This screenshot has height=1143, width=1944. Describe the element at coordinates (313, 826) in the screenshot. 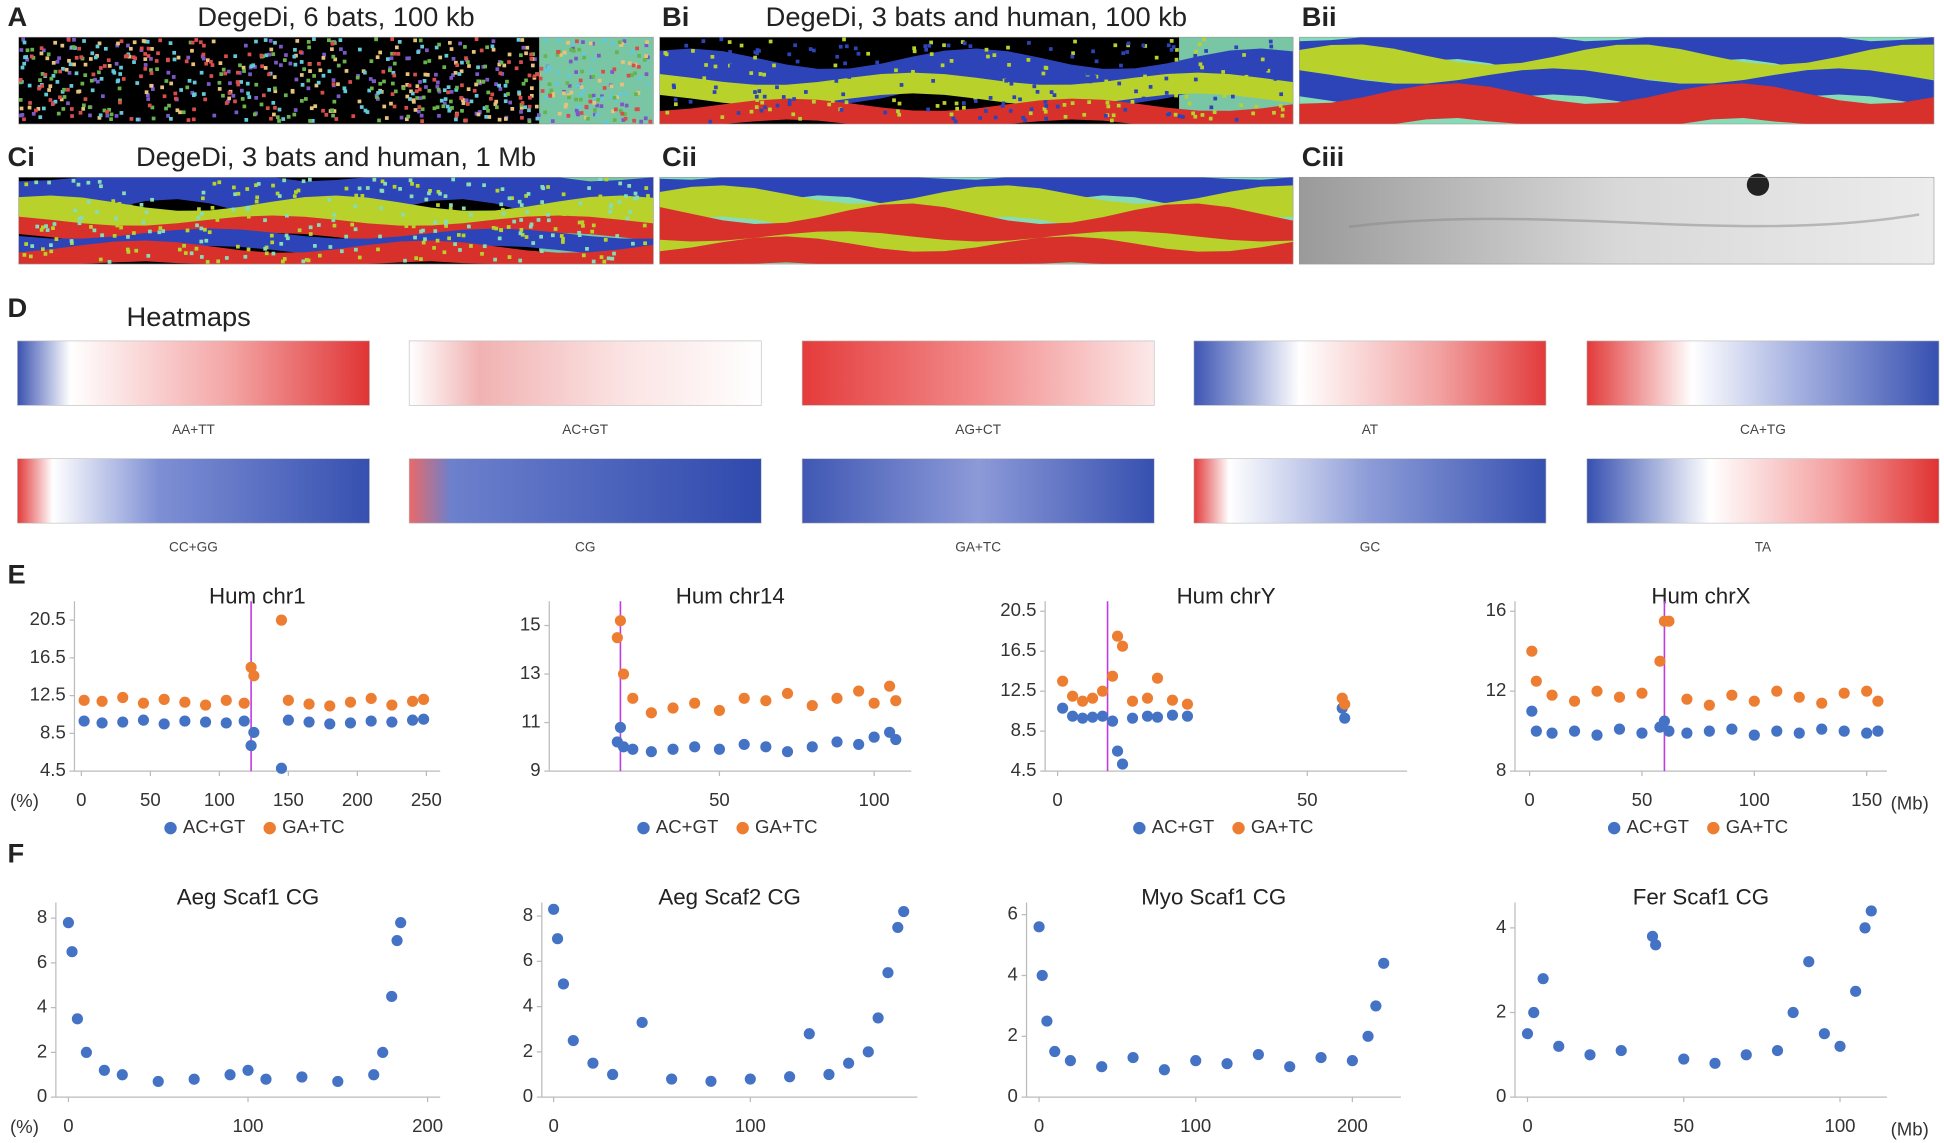

I see `legend-label: GA+TC` at that location.